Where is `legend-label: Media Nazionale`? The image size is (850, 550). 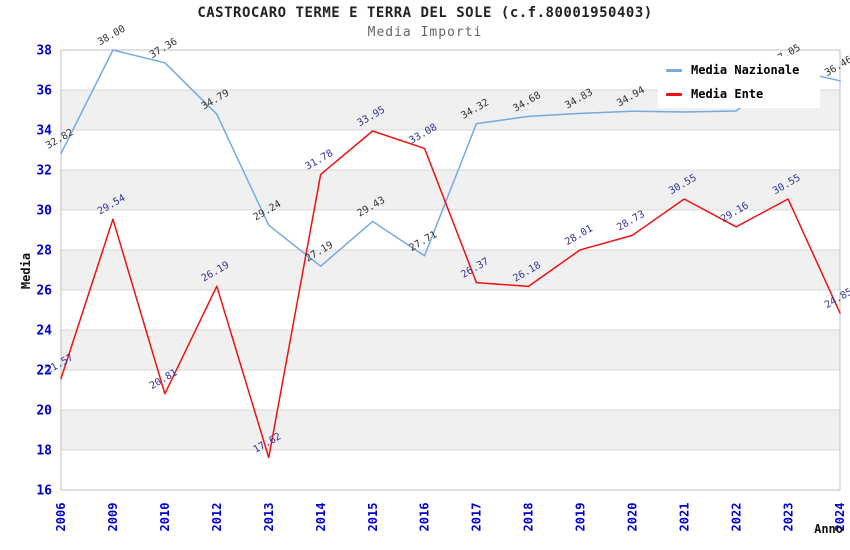
legend-label: Media Nazionale is located at coordinates (745, 70).